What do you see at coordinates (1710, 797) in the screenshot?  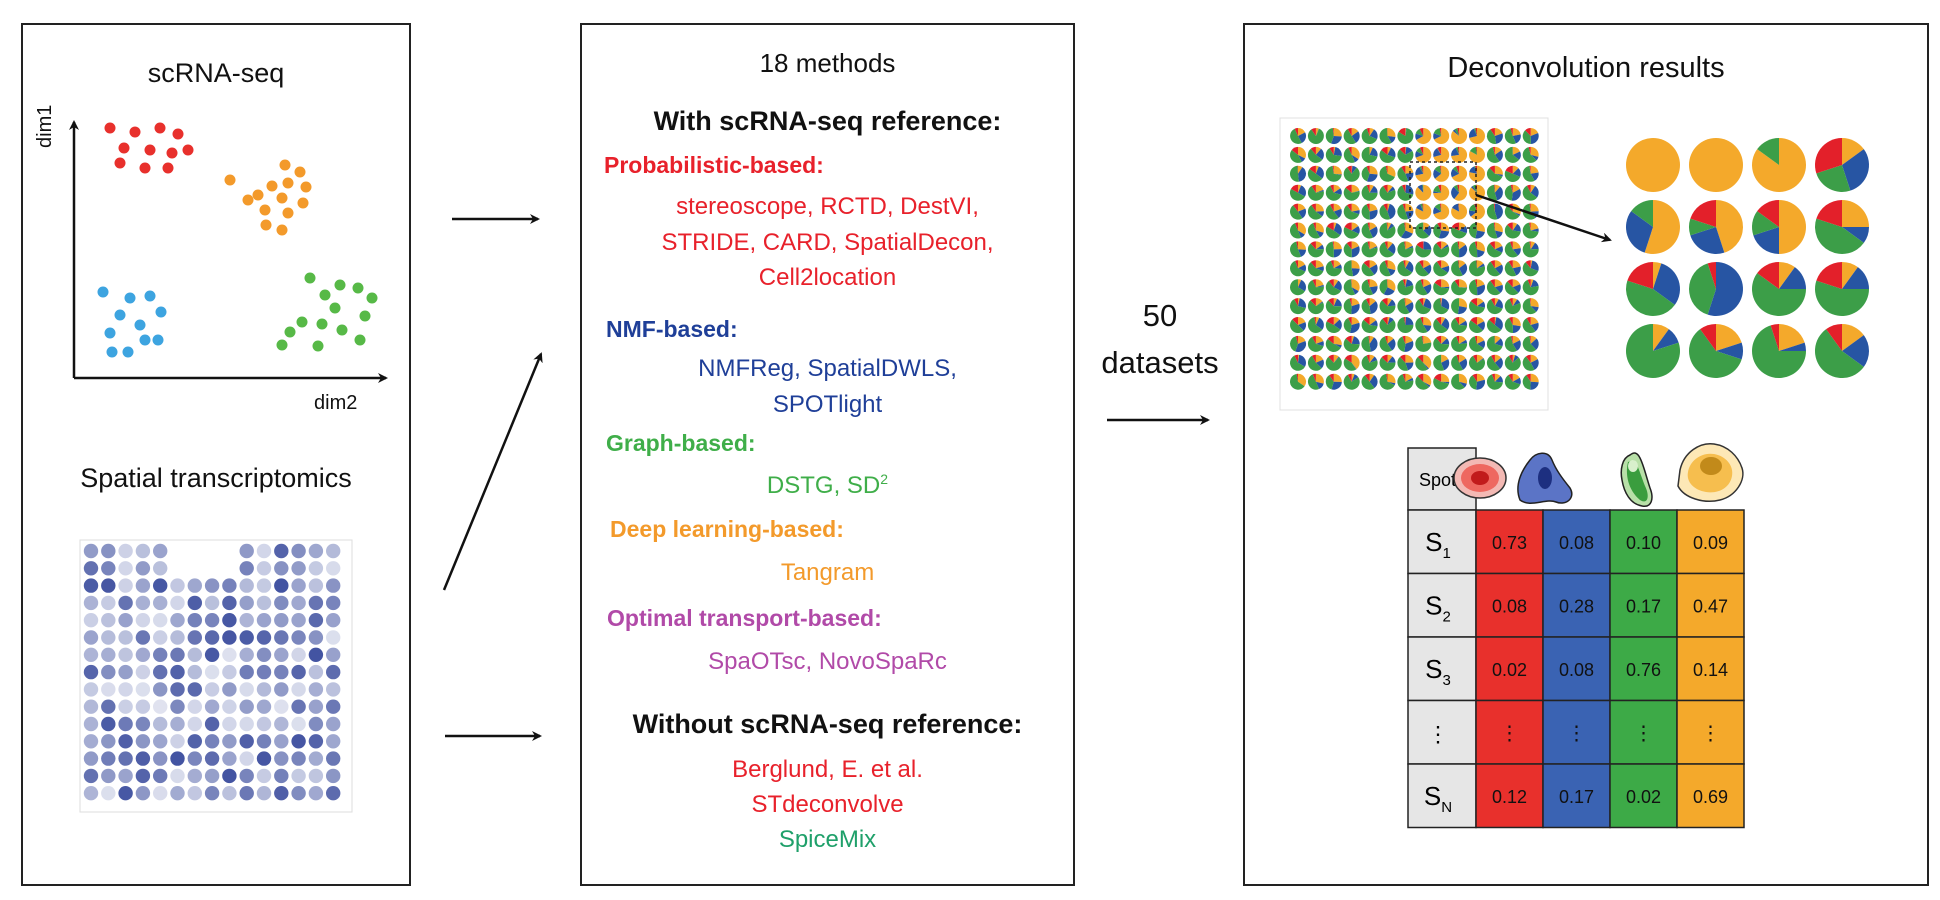 I see `table-cell-value: 0.69` at bounding box center [1710, 797].